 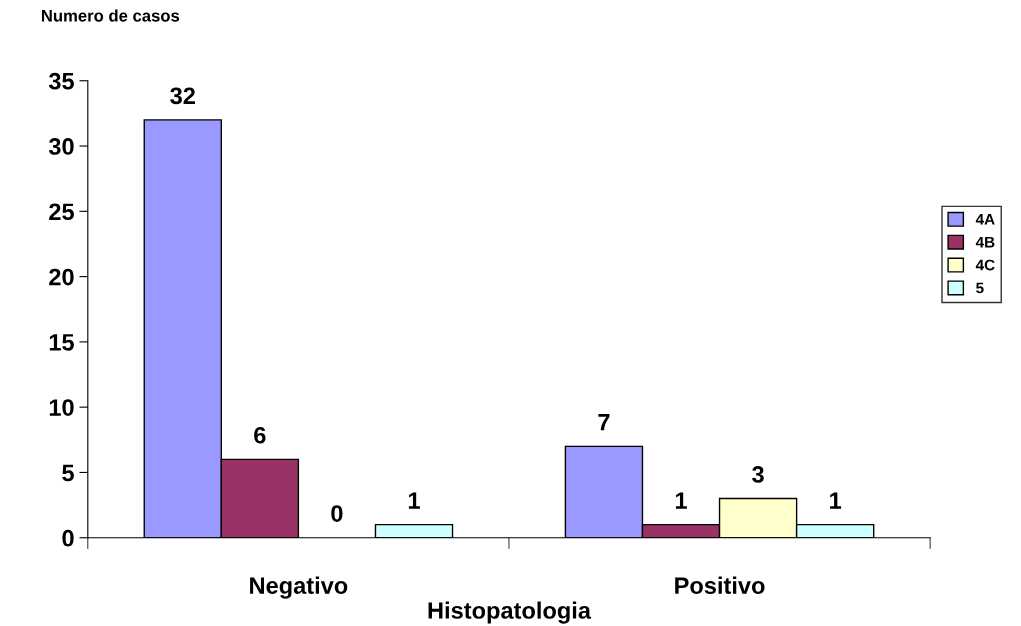 What do you see at coordinates (260, 435) in the screenshot?
I see `data-label: 6` at bounding box center [260, 435].